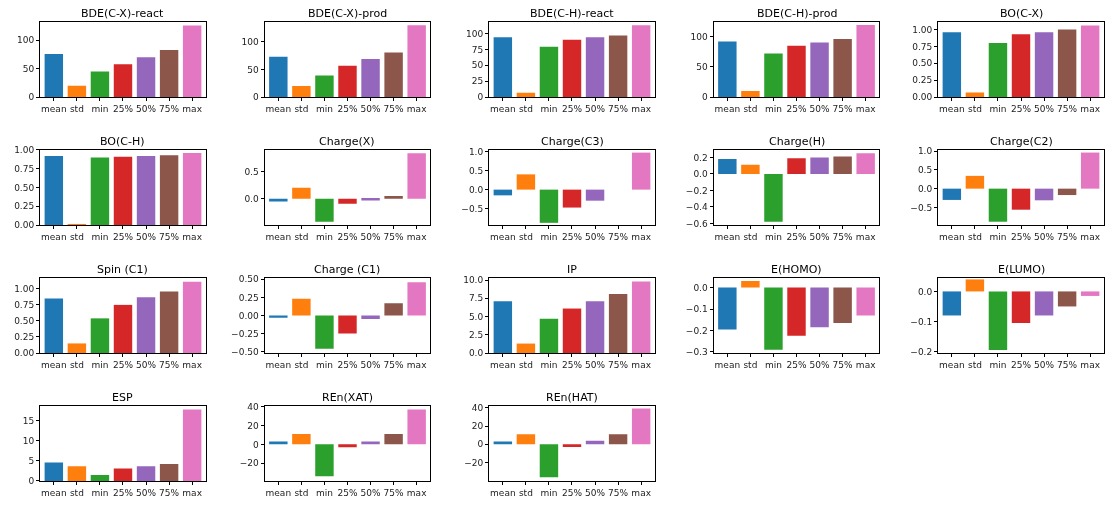  I want to click on y-tick-label: 75, so click(477, 49).